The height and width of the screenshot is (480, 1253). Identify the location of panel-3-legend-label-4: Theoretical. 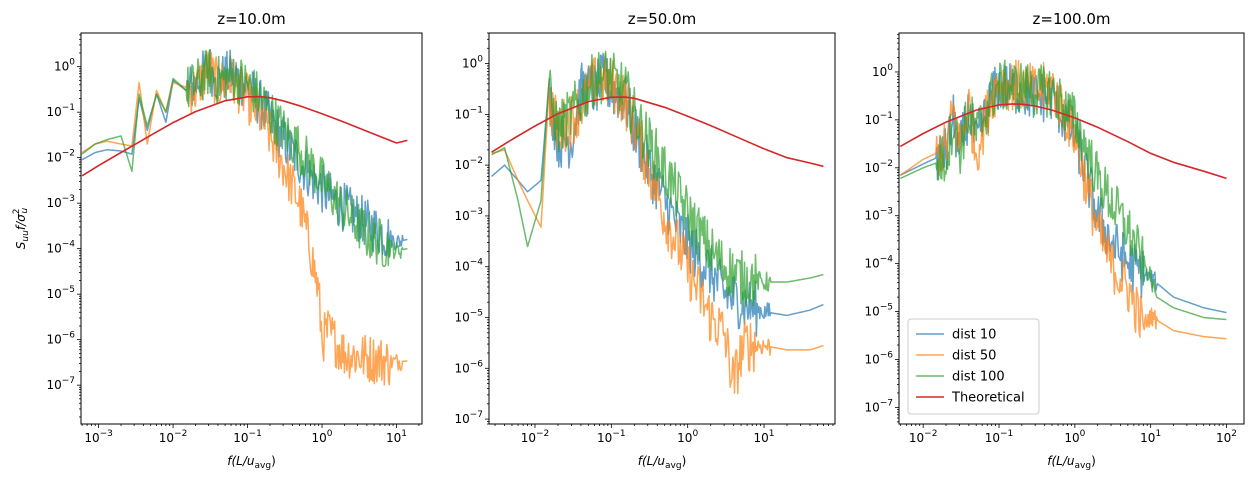
(988, 398).